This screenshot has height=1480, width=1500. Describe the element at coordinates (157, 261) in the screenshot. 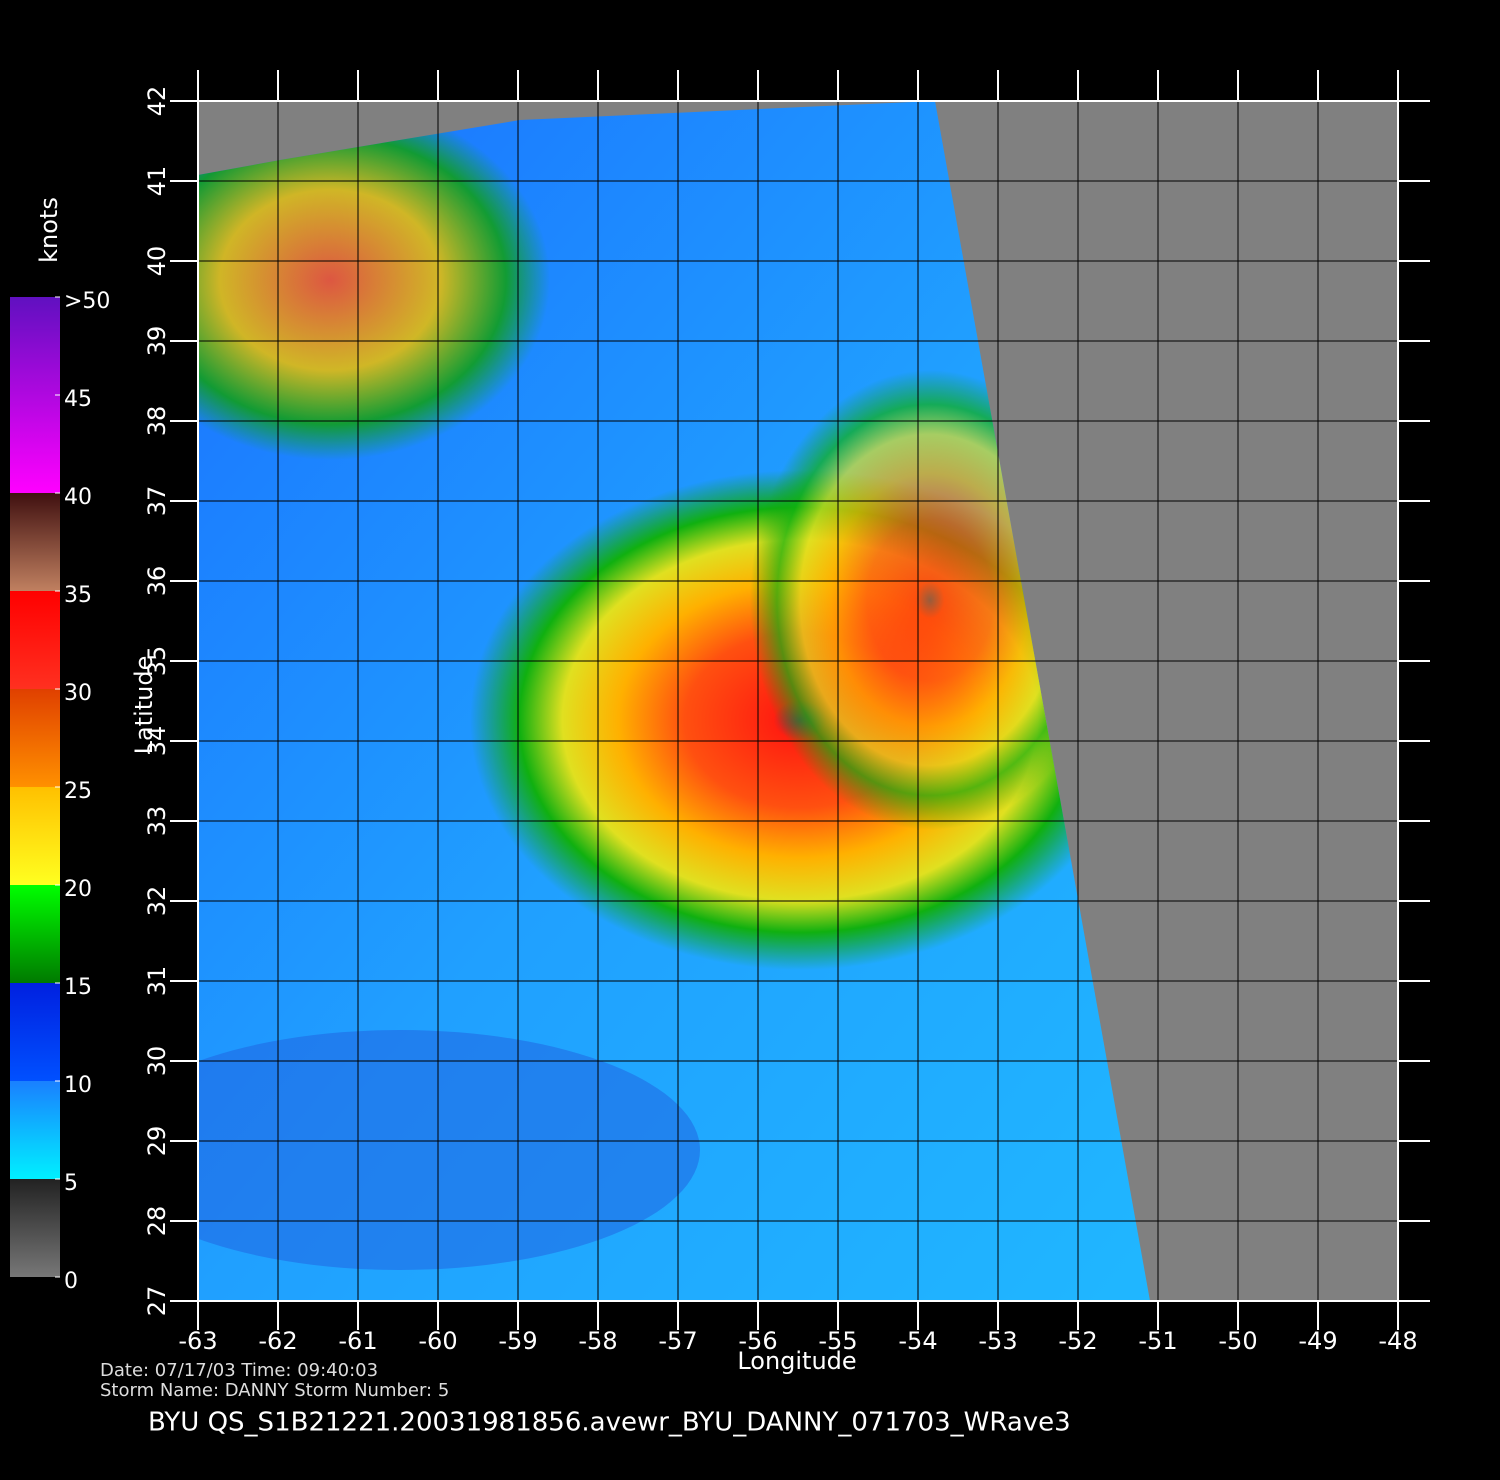

I see `y-tick-label: 40` at that location.